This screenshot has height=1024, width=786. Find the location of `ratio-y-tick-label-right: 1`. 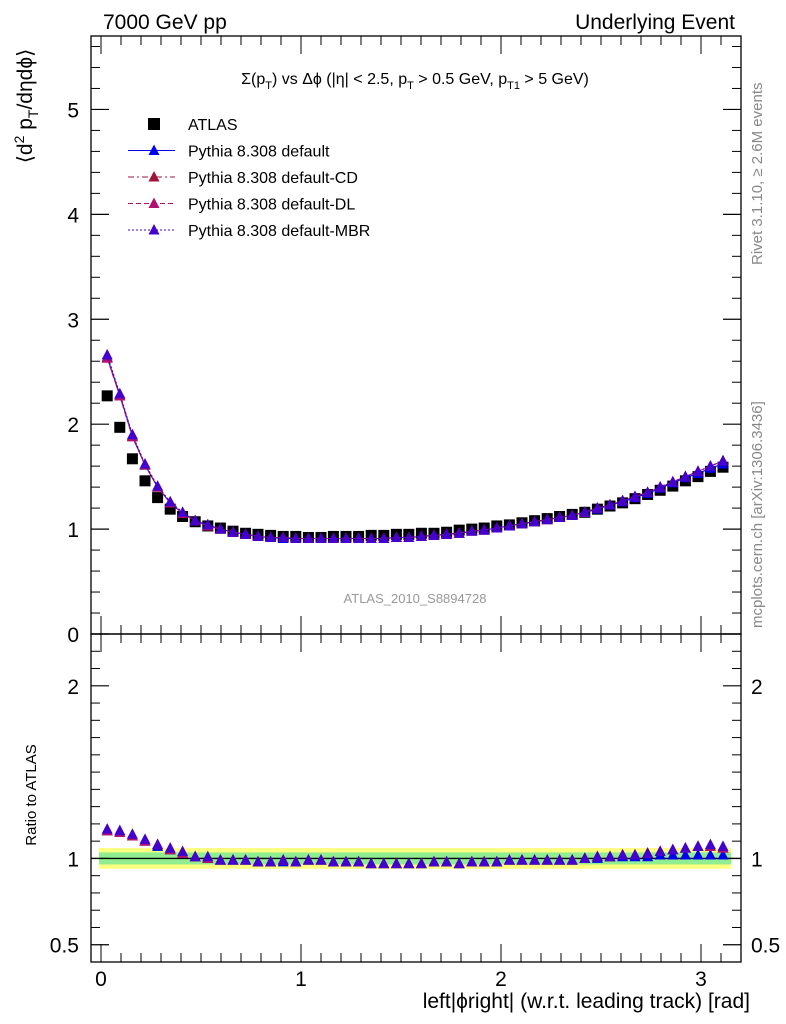

ratio-y-tick-label-right: 1 is located at coordinates (757, 859).